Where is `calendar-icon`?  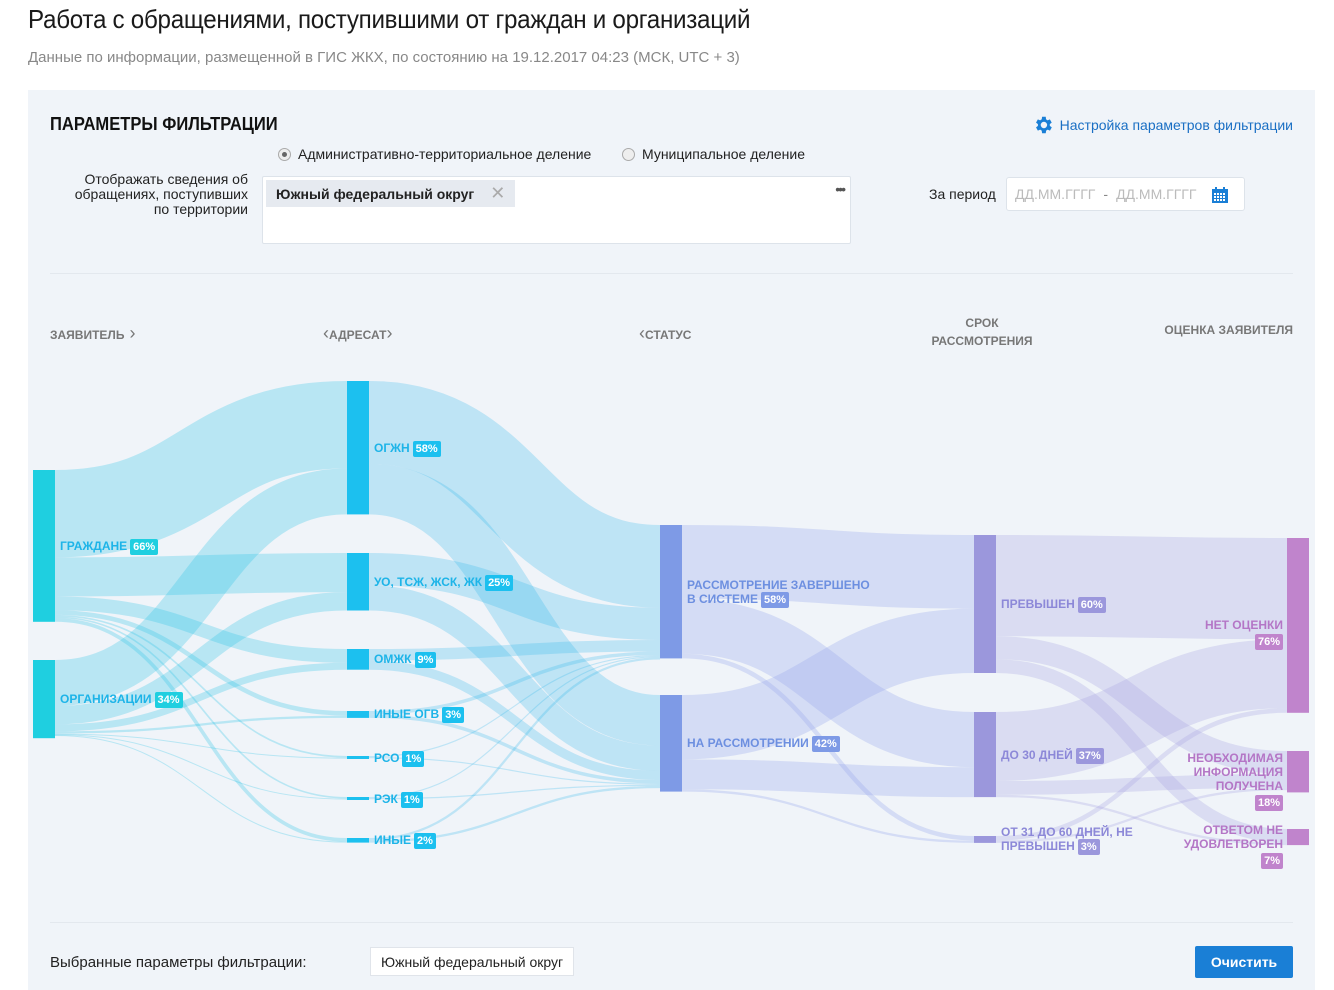 calendar-icon is located at coordinates (1220, 195).